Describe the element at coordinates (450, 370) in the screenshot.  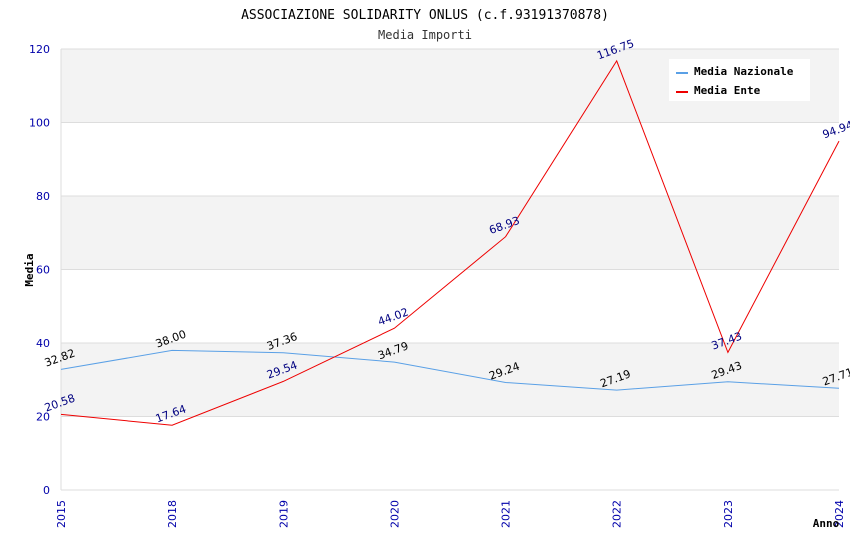
I see `series-line-media-nazionale` at that location.